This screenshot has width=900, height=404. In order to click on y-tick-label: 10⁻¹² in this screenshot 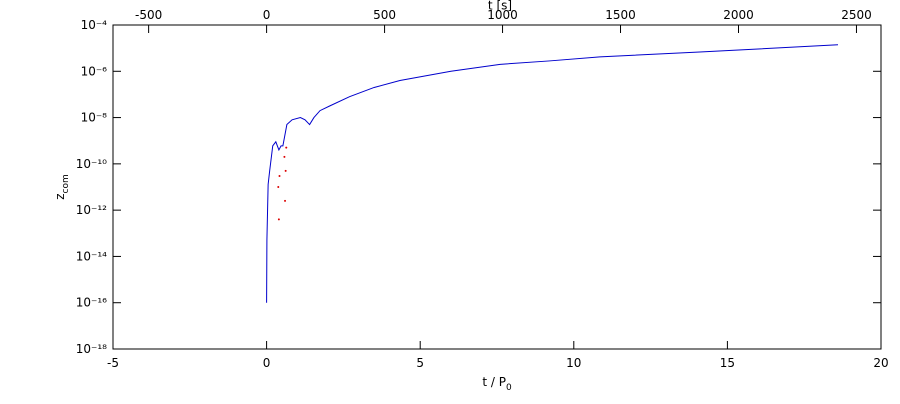, I will do `click(91, 210)`.